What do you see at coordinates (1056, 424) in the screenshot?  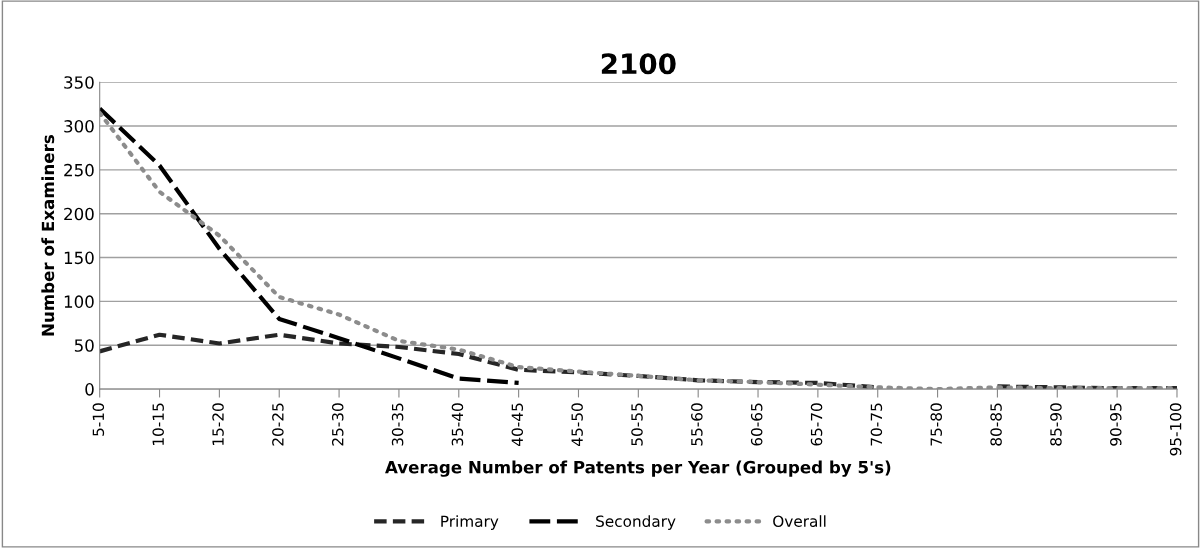 I see `x-tick-label: 85-90` at bounding box center [1056, 424].